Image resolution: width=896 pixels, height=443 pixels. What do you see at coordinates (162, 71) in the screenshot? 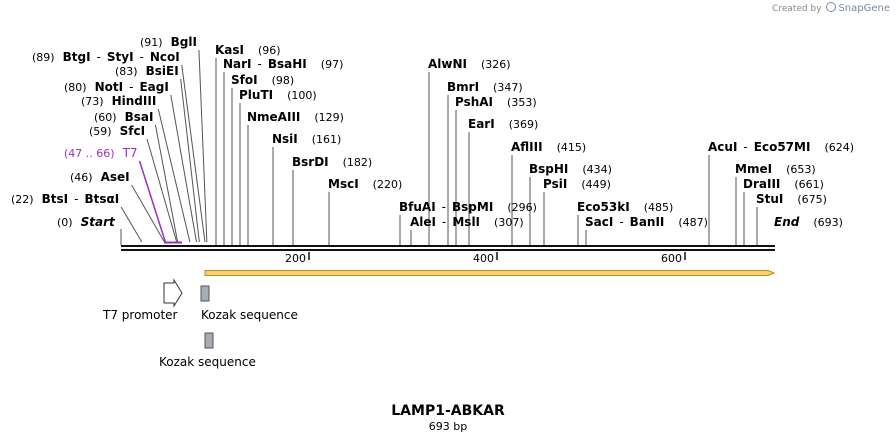
I see `enzyme-name-label: BsiEI` at bounding box center [162, 71].